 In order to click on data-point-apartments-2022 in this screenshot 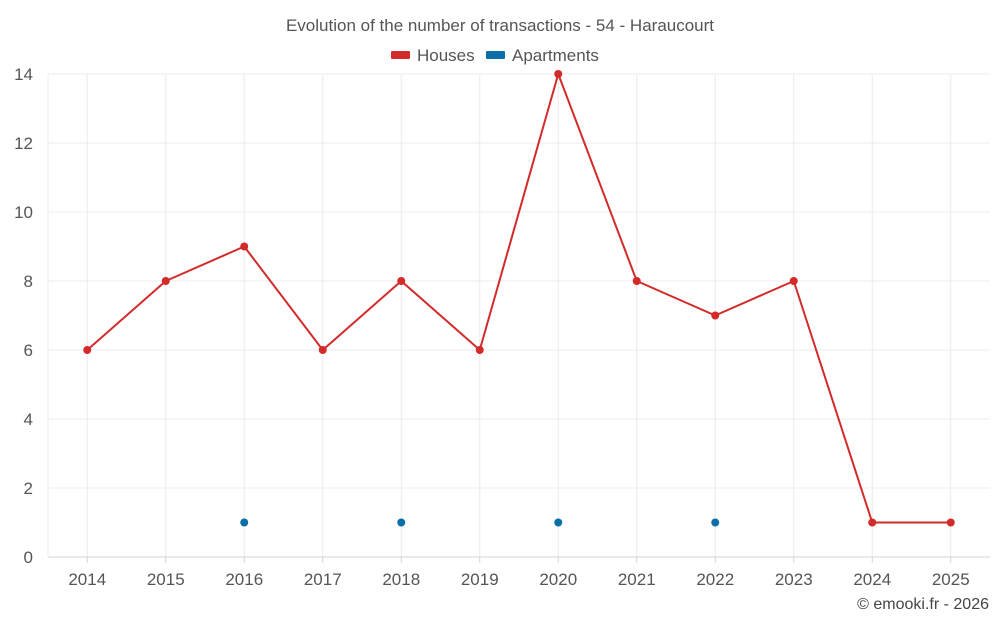, I will do `click(715, 522)`.